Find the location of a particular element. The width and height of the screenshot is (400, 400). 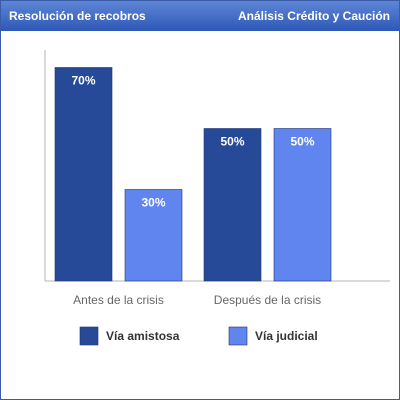

chart-title: Resolución de recobros is located at coordinates (77, 16).